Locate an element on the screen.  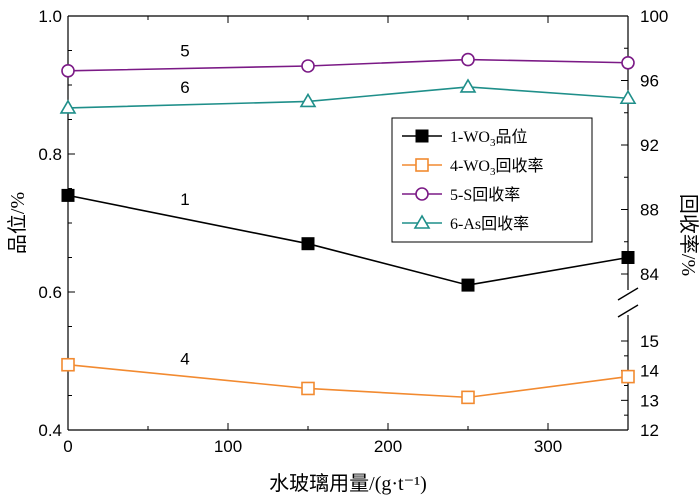
legend-label: 6-As回收率 is located at coordinates (489, 224).